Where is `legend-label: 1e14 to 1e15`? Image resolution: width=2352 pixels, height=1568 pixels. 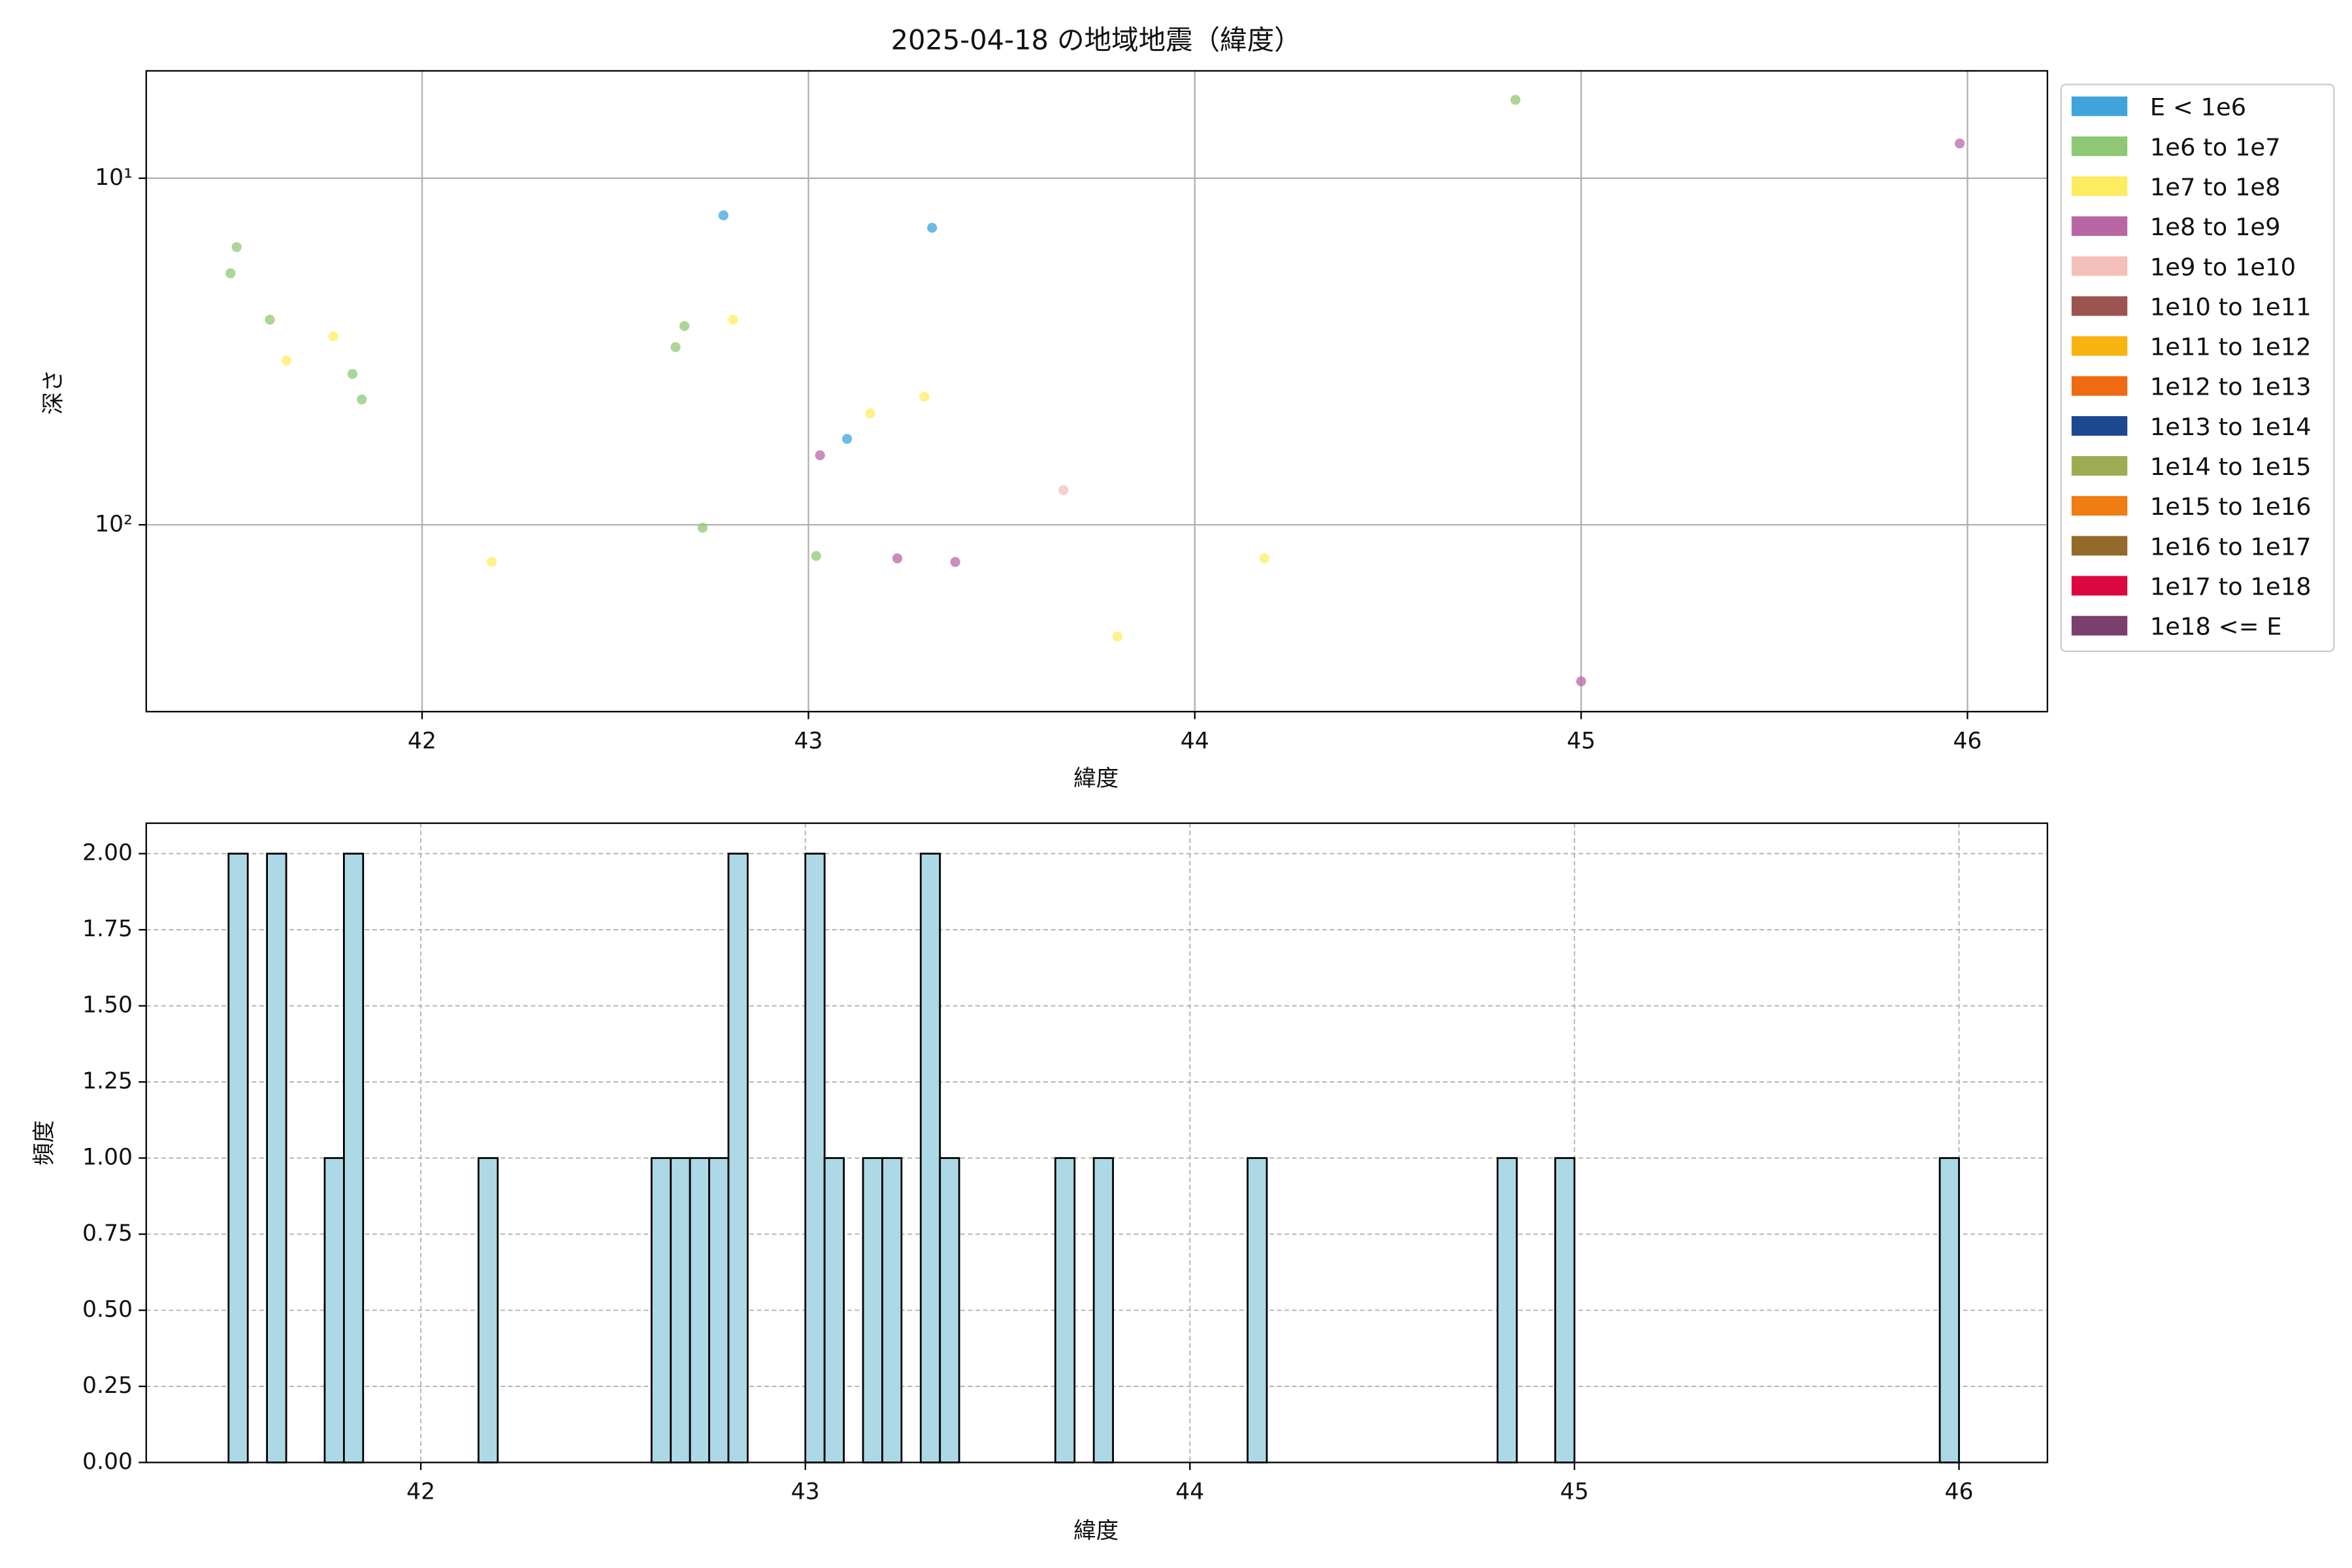
legend-label: 1e14 to 1e15 is located at coordinates (2230, 467).